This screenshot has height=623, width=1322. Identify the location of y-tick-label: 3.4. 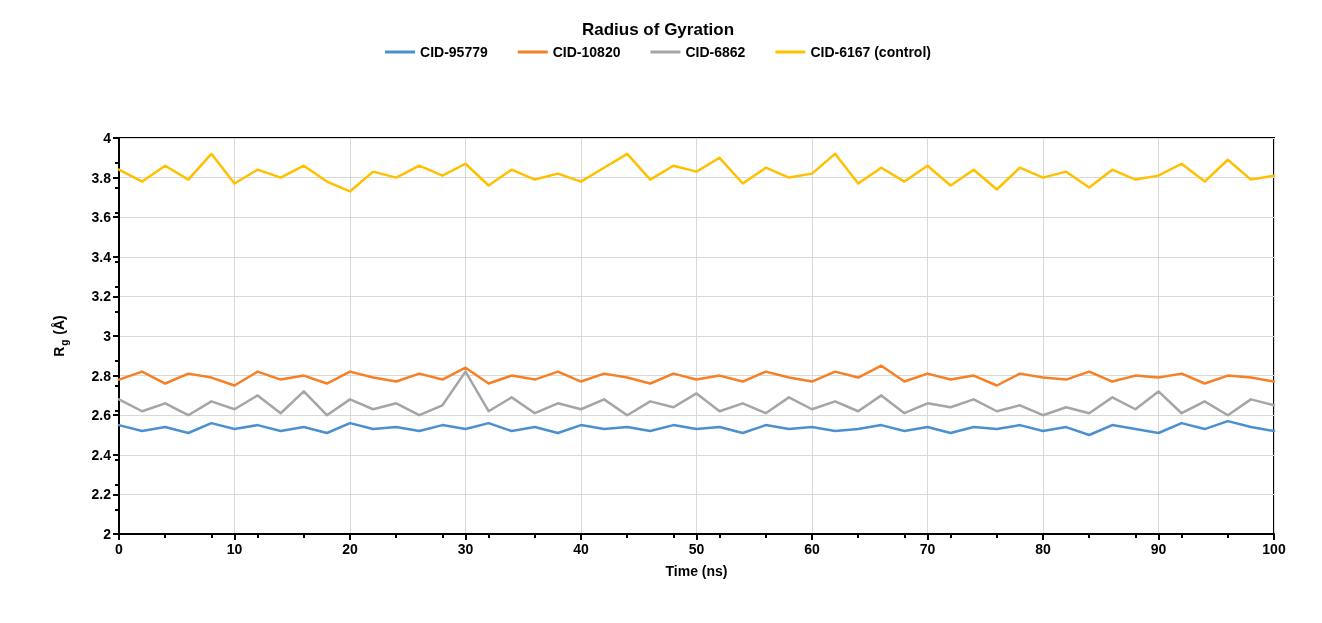
(101, 256).